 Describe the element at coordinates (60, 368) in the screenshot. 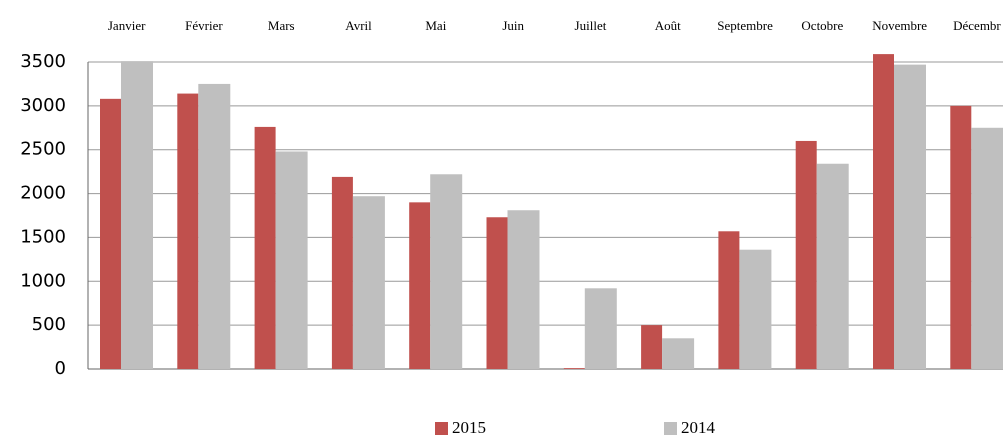

I see `y-tick-label: 0` at that location.